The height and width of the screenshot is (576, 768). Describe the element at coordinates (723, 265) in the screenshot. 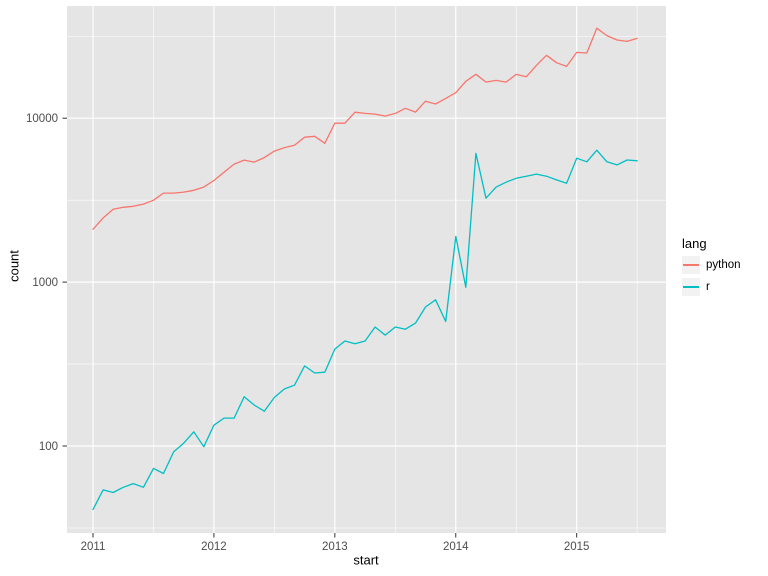

I see `legend-label: python` at that location.